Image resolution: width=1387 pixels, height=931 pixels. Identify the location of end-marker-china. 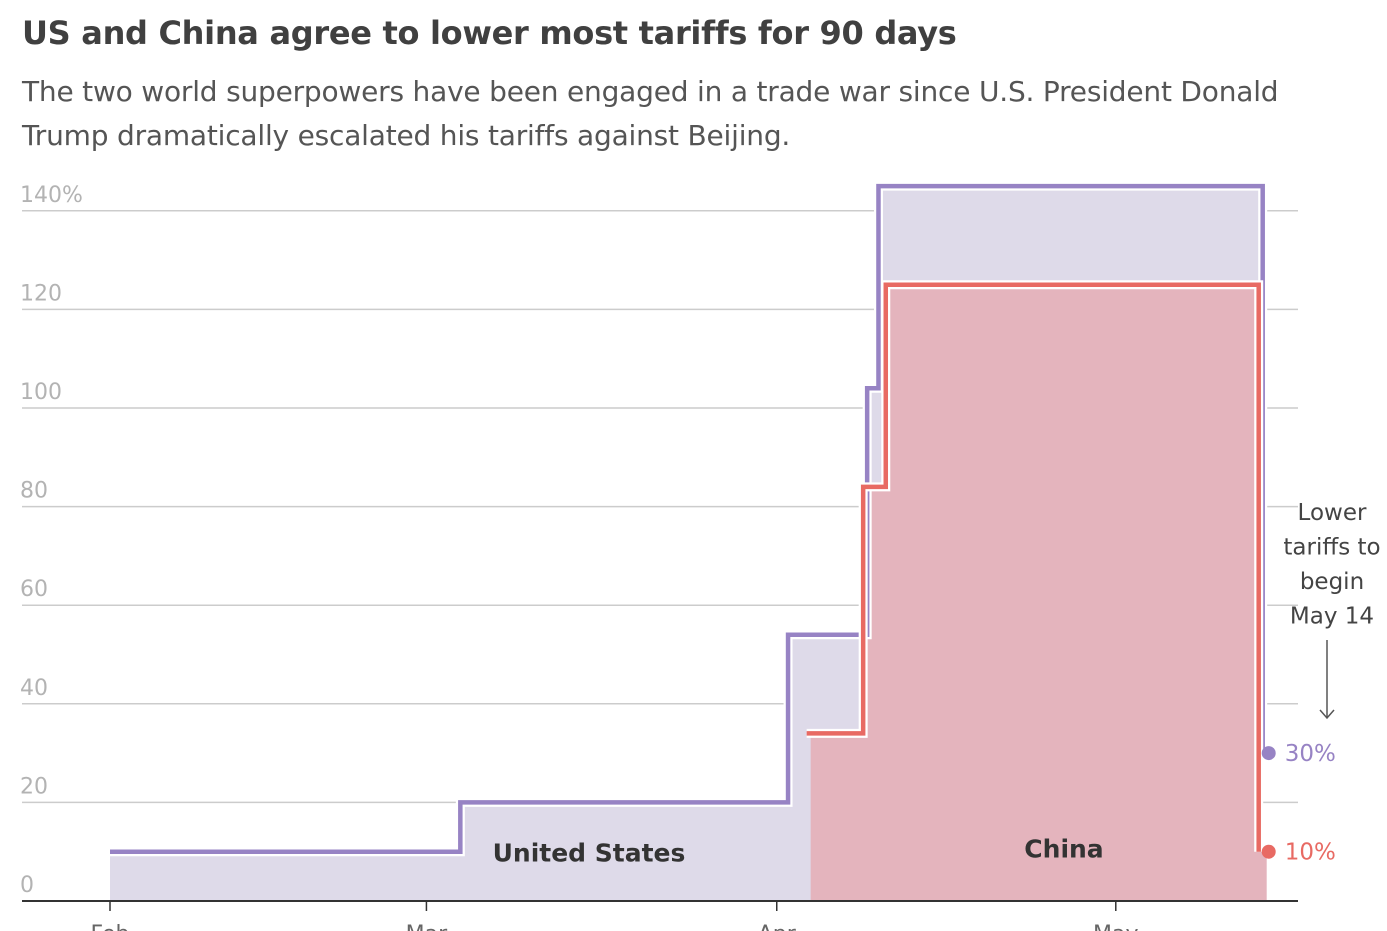
(1268, 851).